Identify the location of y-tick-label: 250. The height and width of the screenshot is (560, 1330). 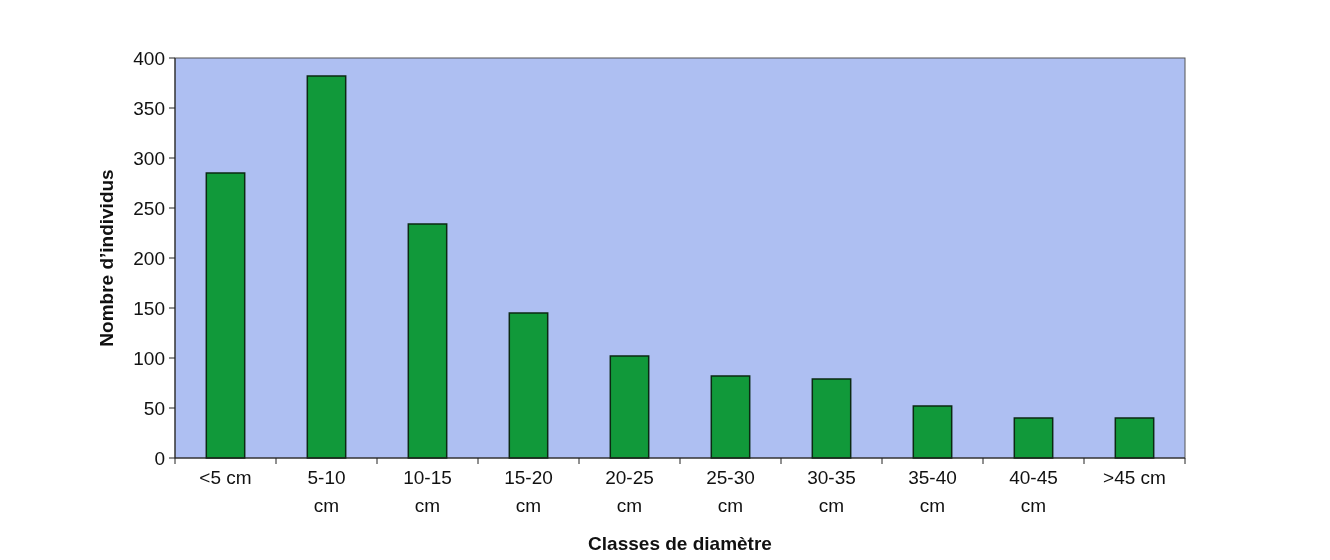
(149, 208).